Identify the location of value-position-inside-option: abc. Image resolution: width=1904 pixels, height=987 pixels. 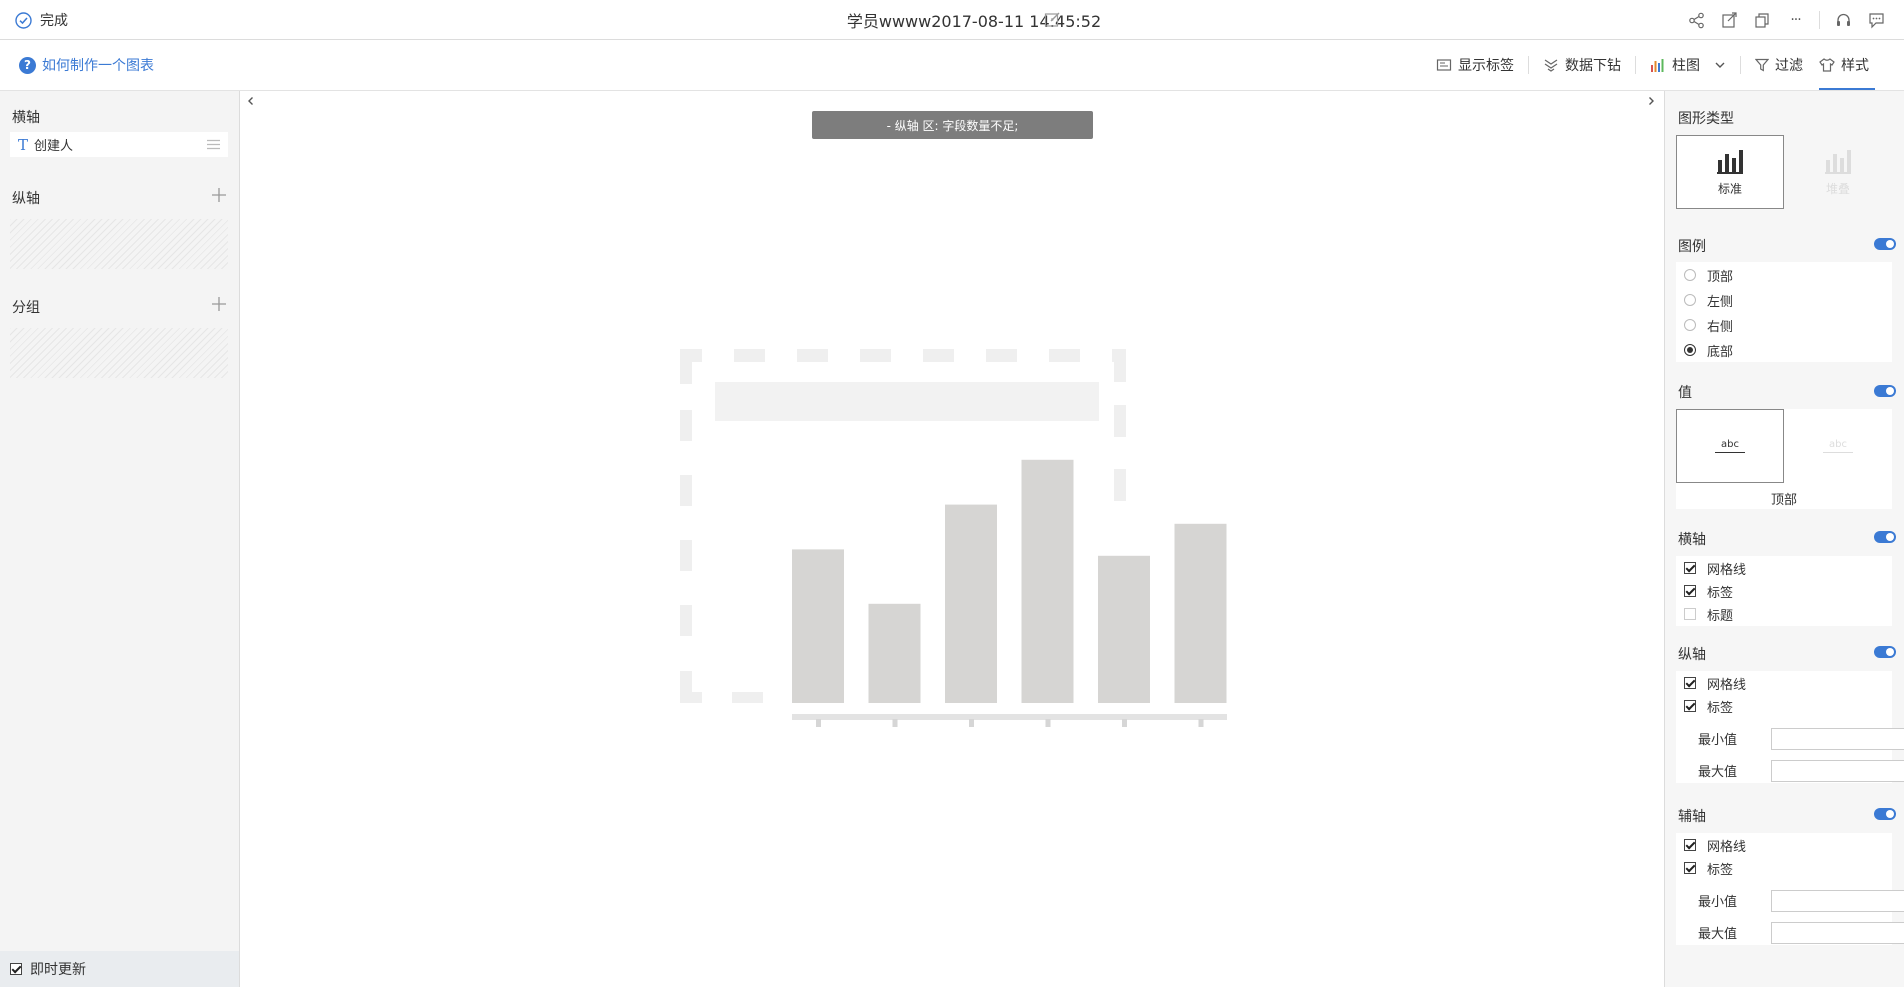
(1838, 446).